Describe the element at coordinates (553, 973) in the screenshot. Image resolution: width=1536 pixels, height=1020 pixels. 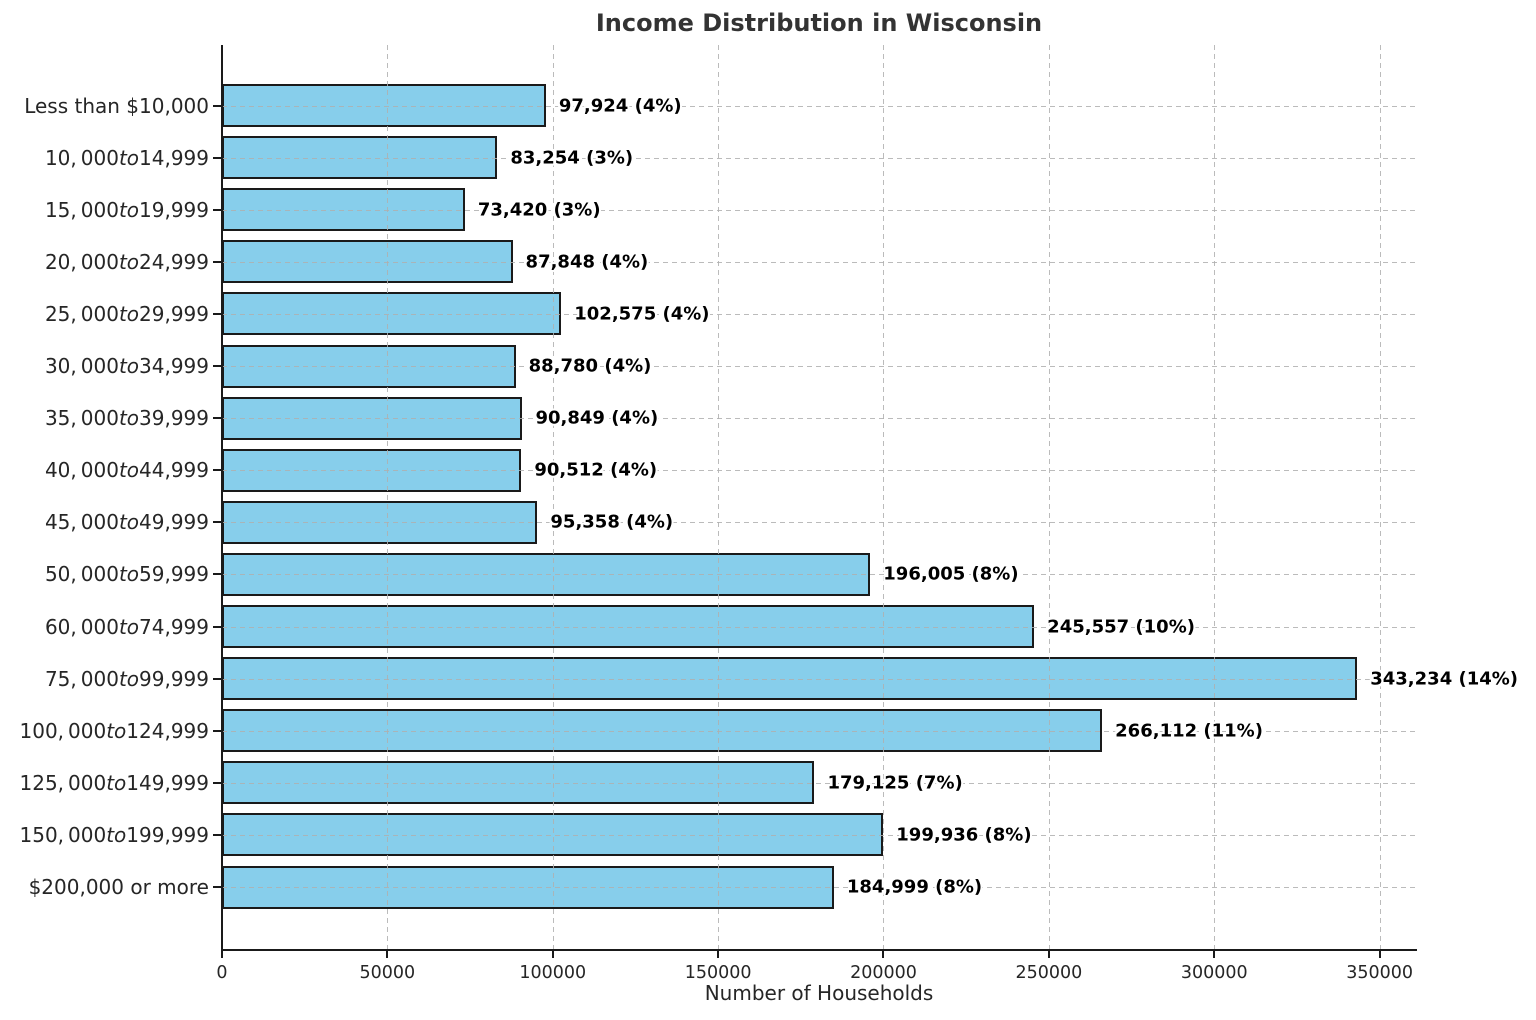
I see `x-tick-label: 100000` at that location.